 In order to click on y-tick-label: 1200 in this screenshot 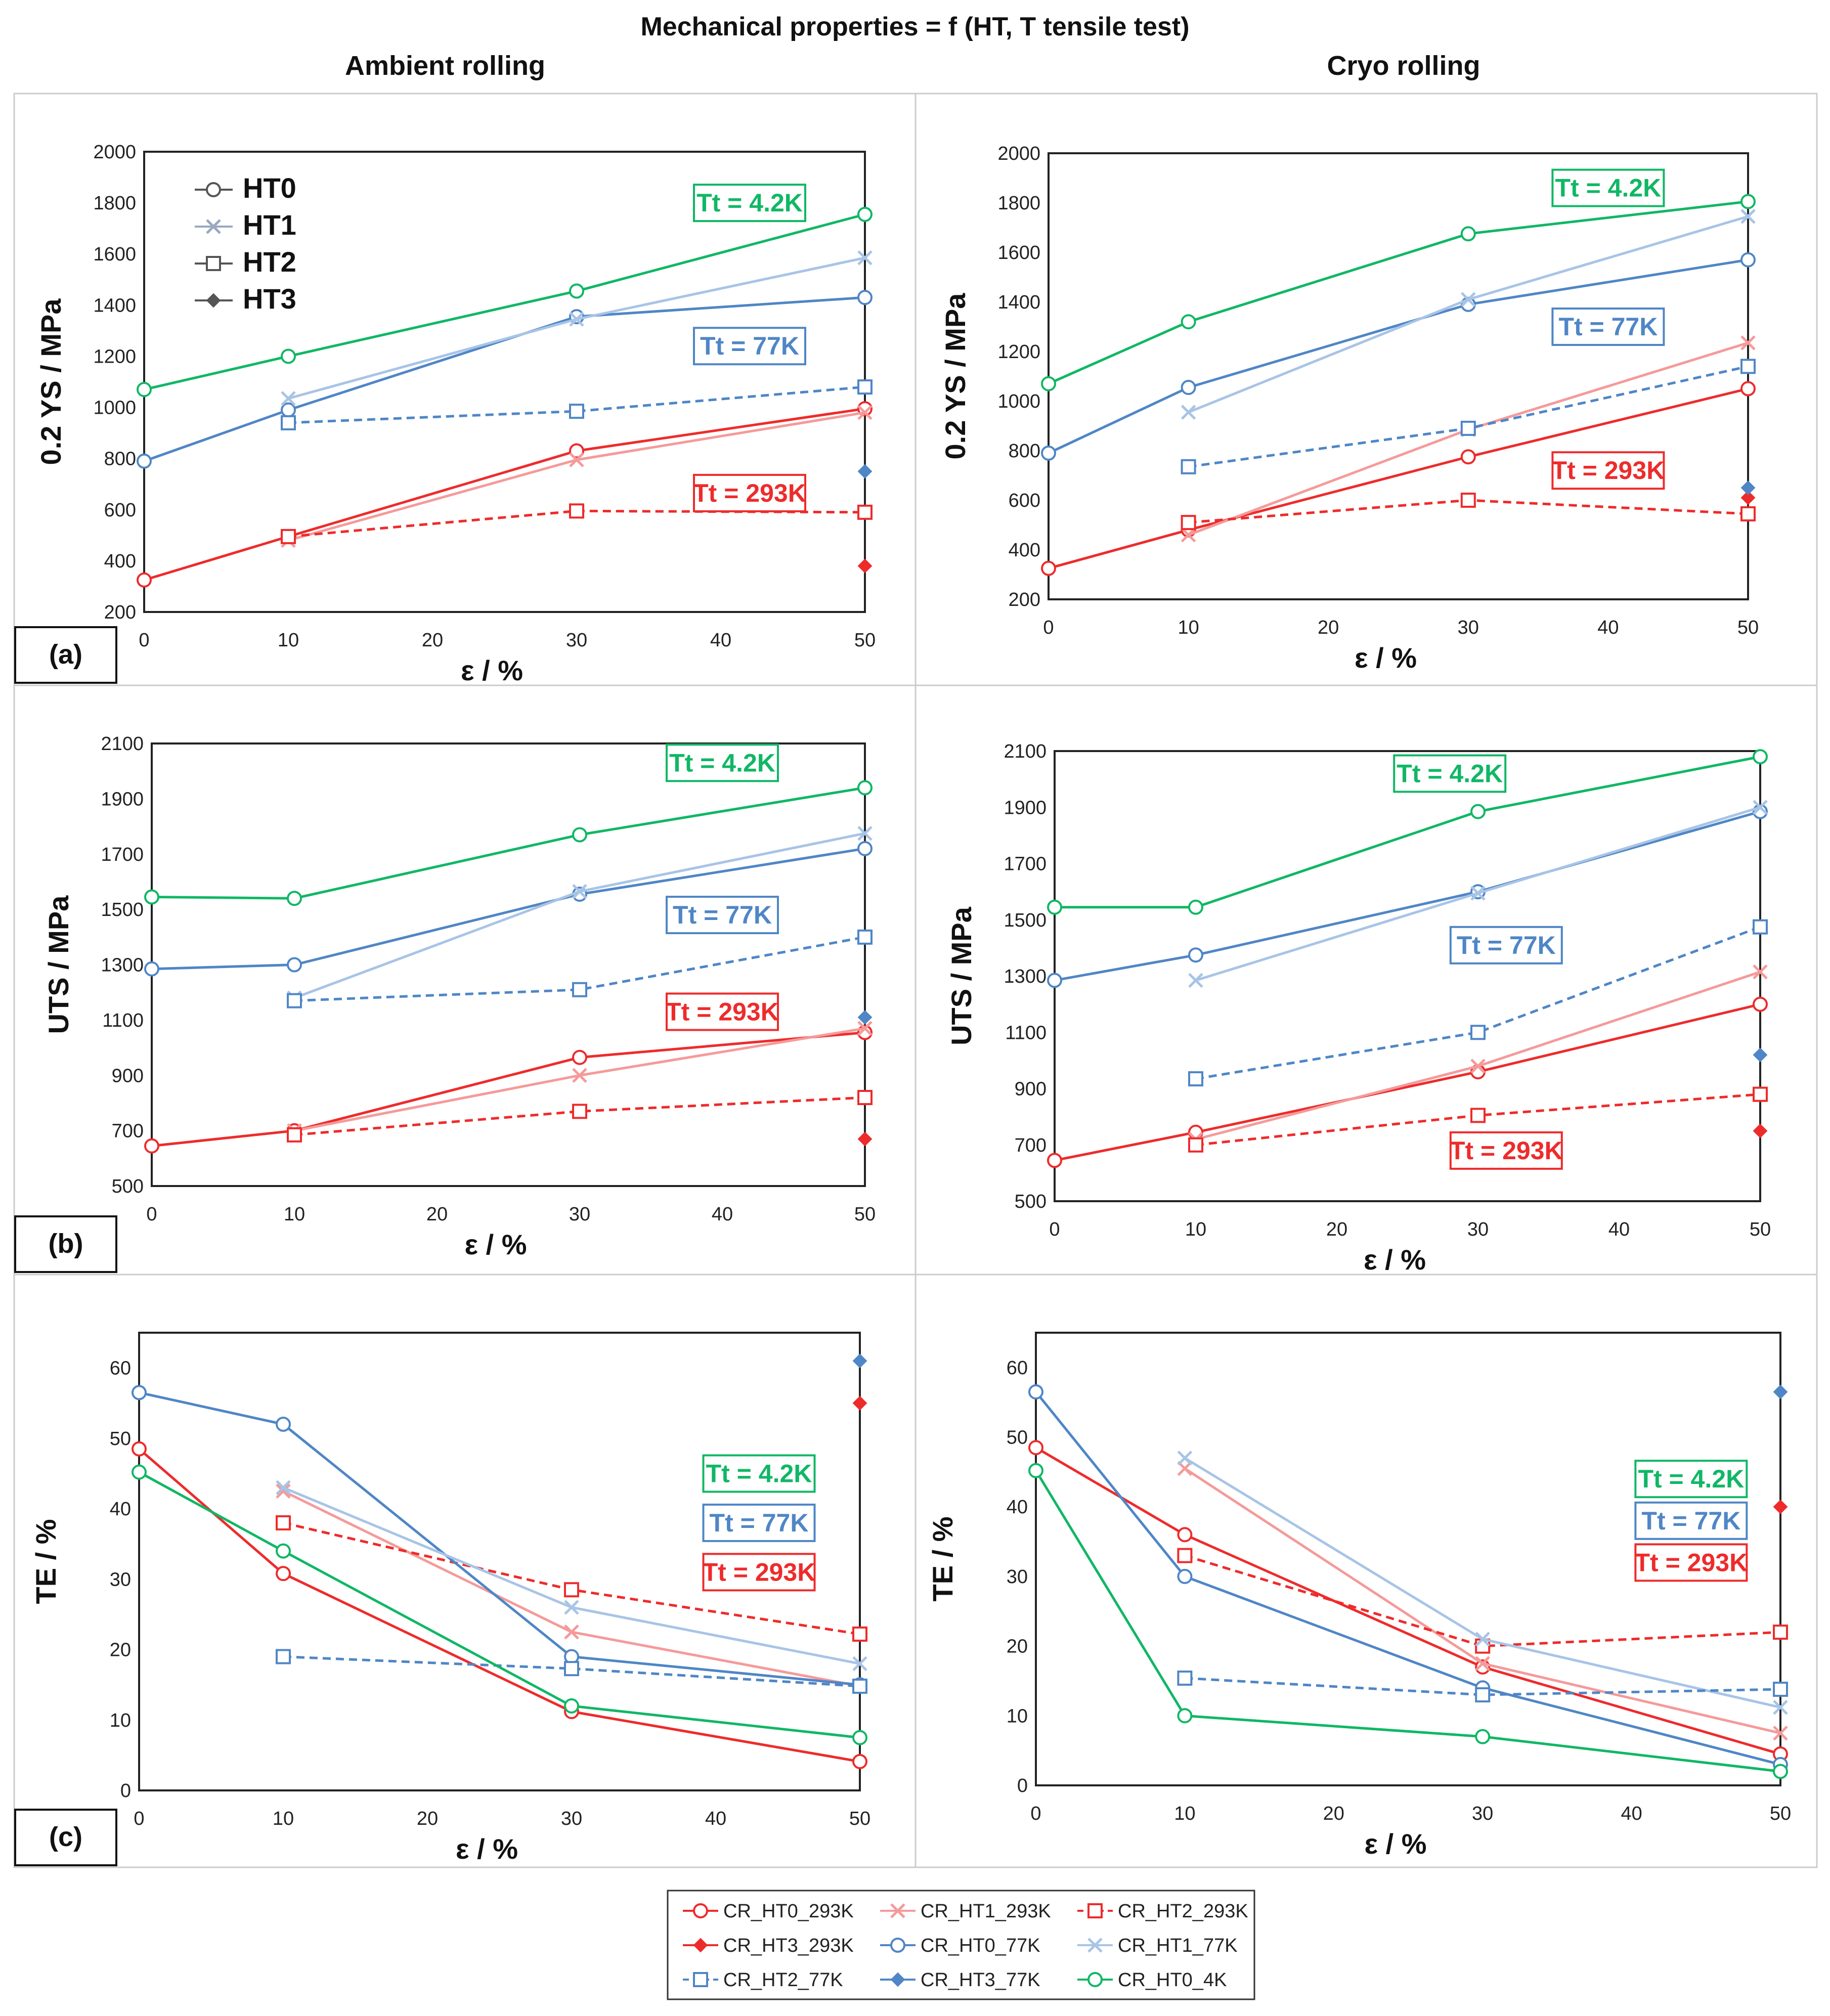, I will do `click(114, 356)`.